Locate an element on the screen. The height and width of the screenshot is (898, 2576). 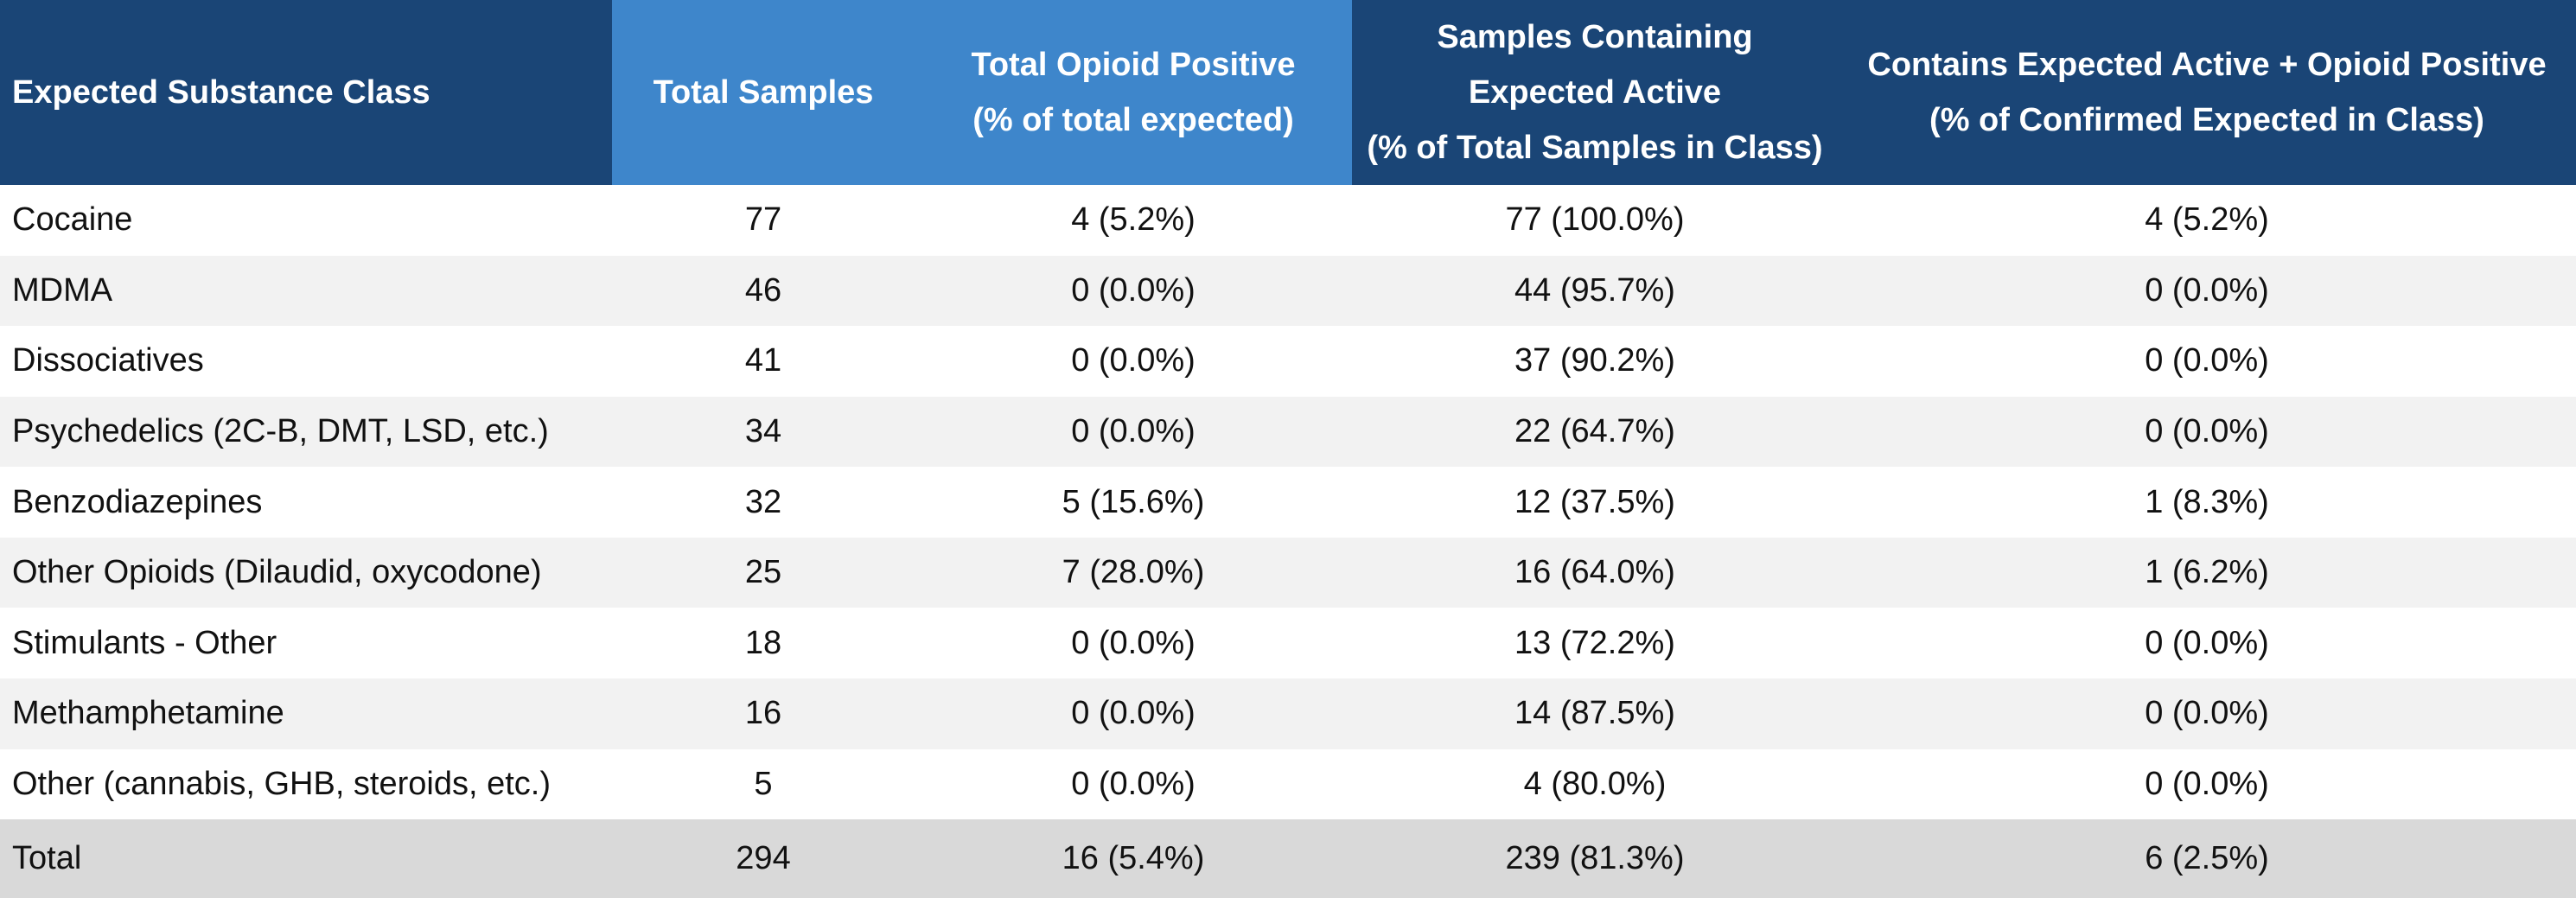
cell-total: 77 is located at coordinates (763, 221).